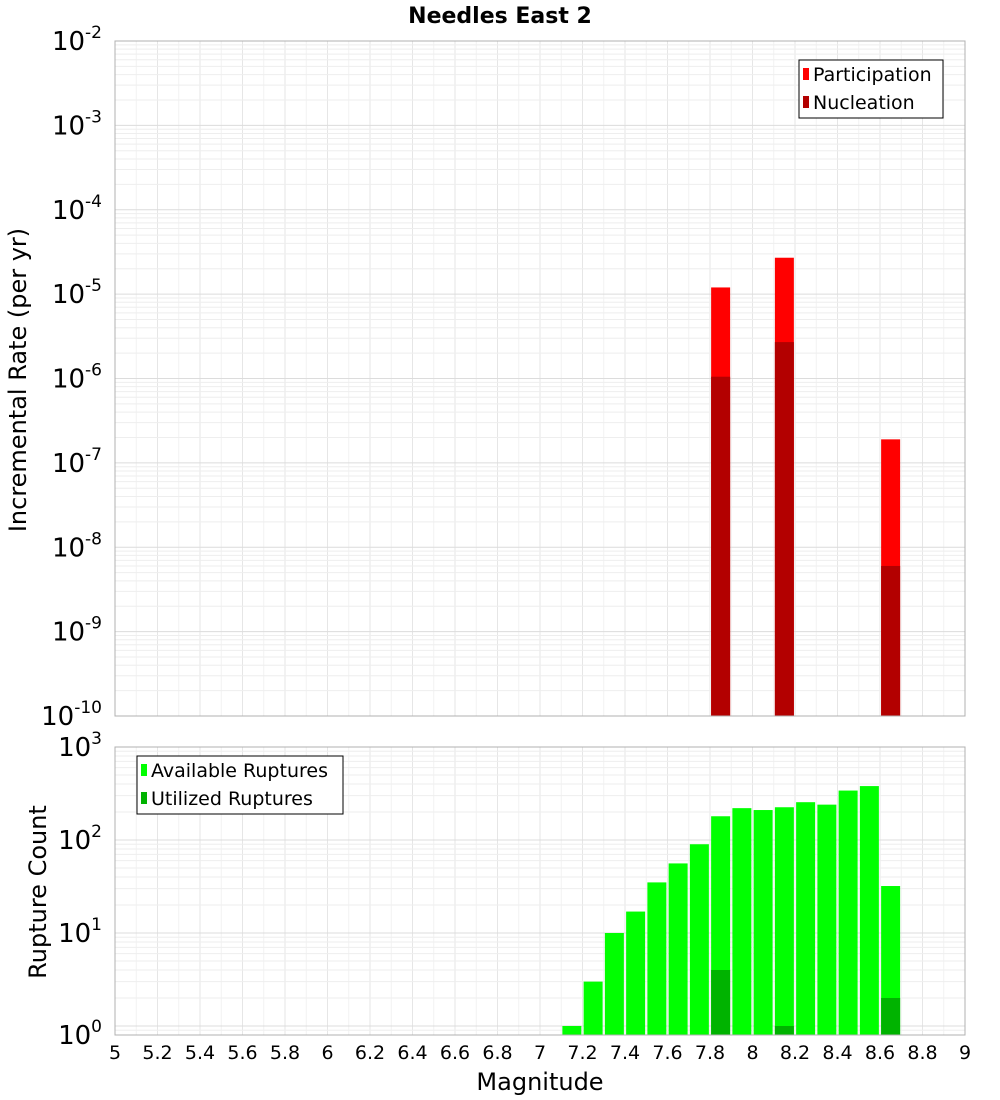  What do you see at coordinates (752, 1053) in the screenshot?
I see `x-tick-label: 8` at bounding box center [752, 1053].